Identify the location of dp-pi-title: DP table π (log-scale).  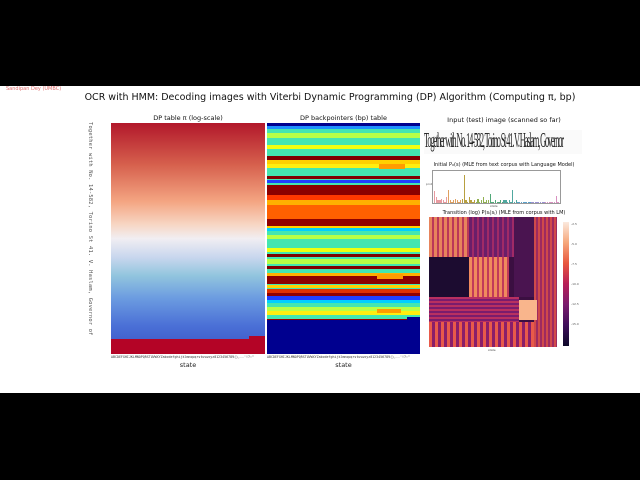
(188, 118).